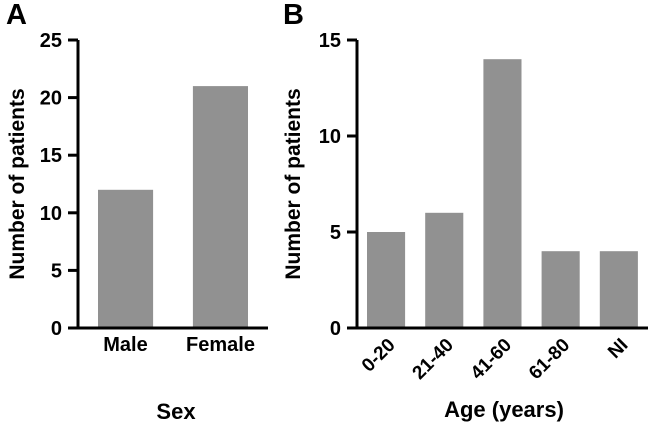 Image resolution: width=650 pixels, height=428 pixels. Describe the element at coordinates (549, 359) in the screenshot. I see `x-tick-label: 61-80` at that location.